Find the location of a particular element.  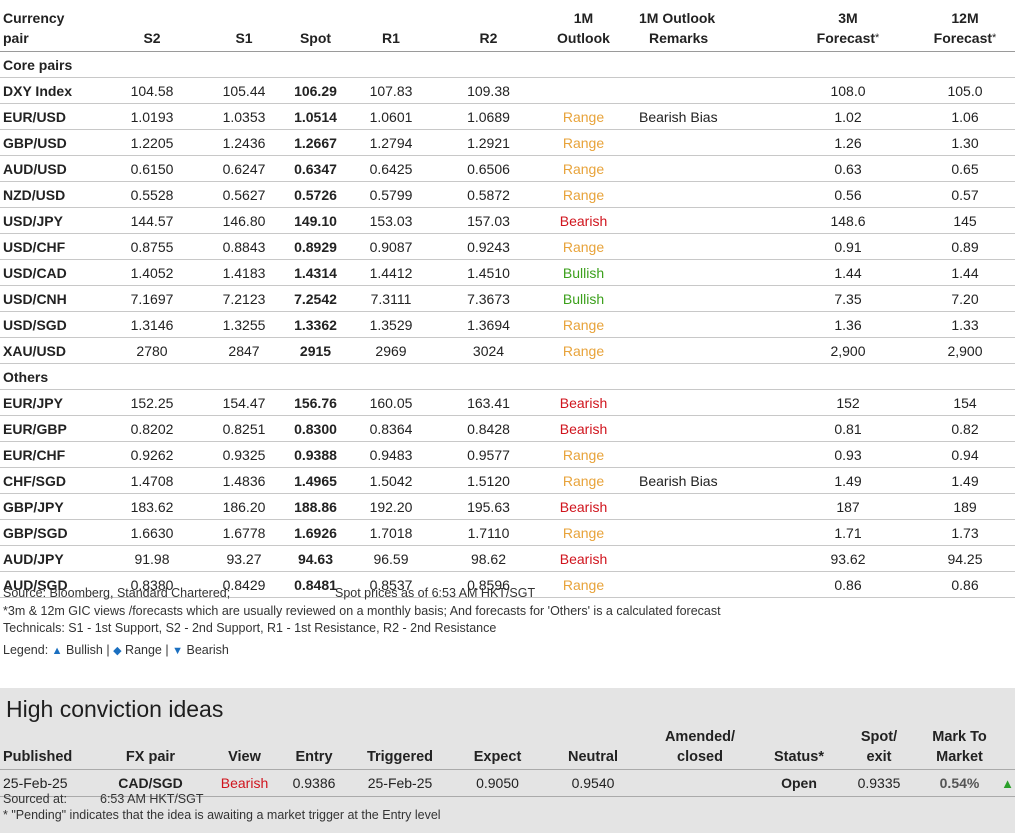

pair-cell: GBP/SGD is located at coordinates (52, 532).